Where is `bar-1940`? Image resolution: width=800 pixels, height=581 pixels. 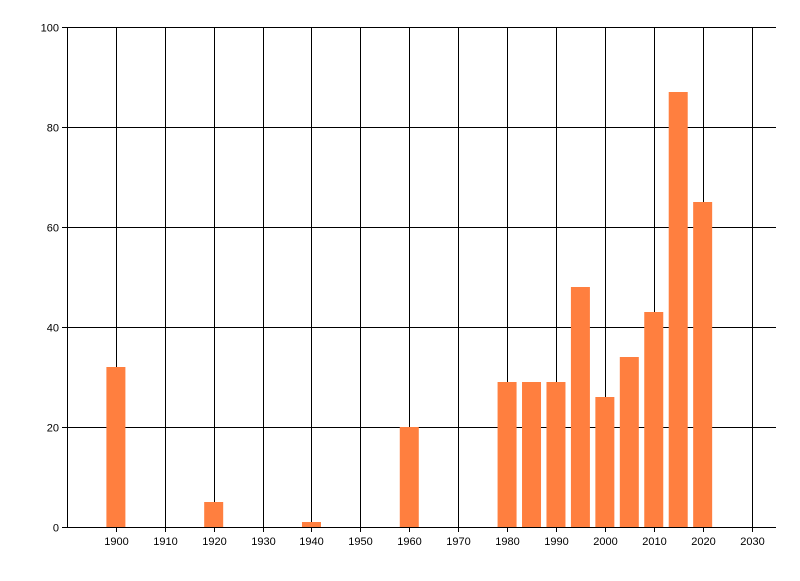
bar-1940 is located at coordinates (311, 524).